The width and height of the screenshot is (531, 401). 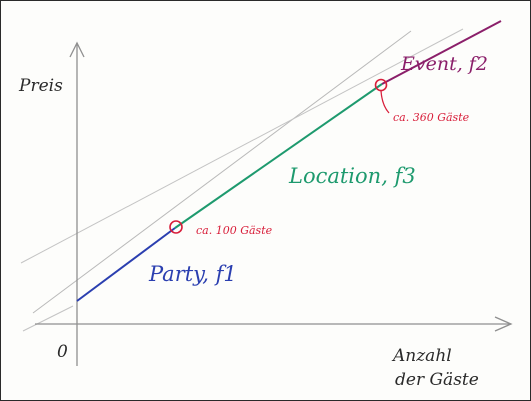 I want to click on breakpoint-360-leader, so click(x=385, y=102).